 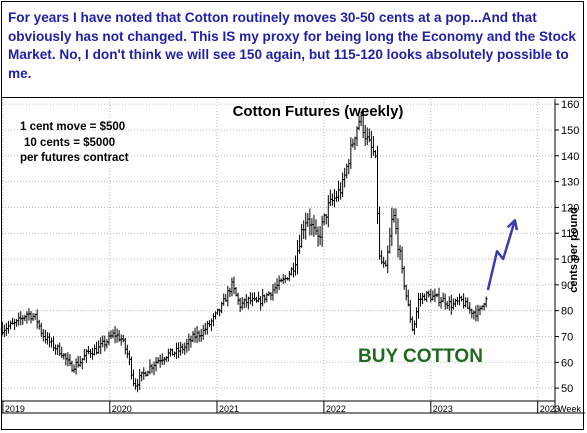 What do you see at coordinates (501, 255) in the screenshot?
I see `projection-line` at bounding box center [501, 255].